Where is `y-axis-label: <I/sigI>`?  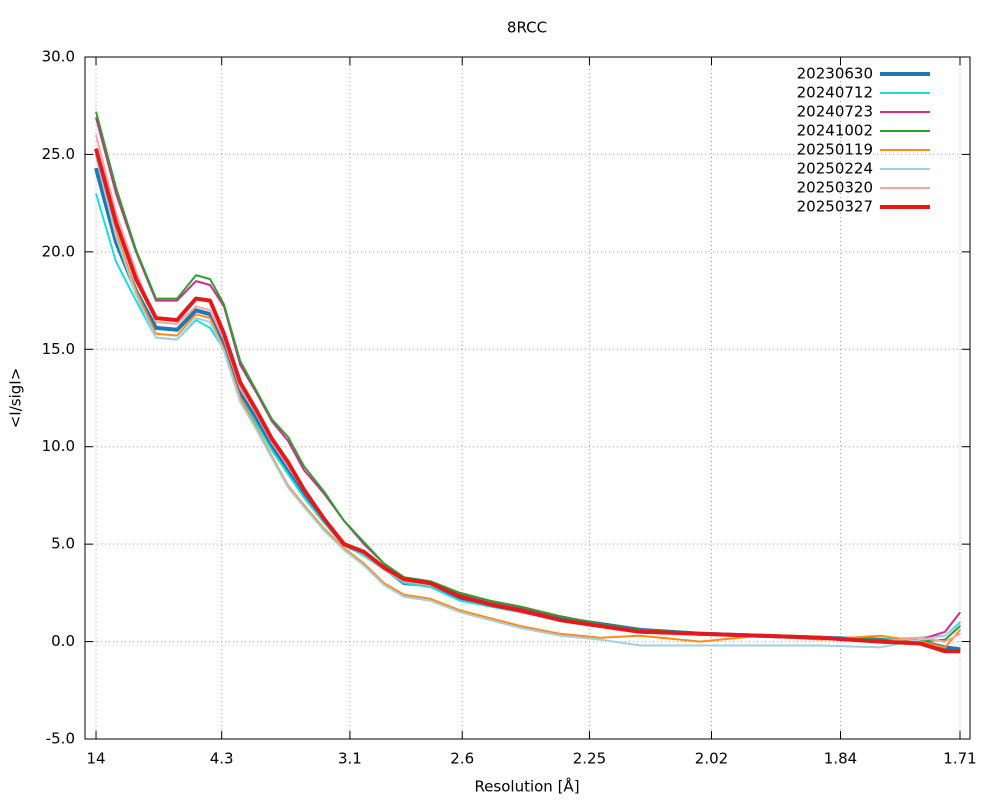
y-axis-label: <I/sigI> is located at coordinates (16, 398).